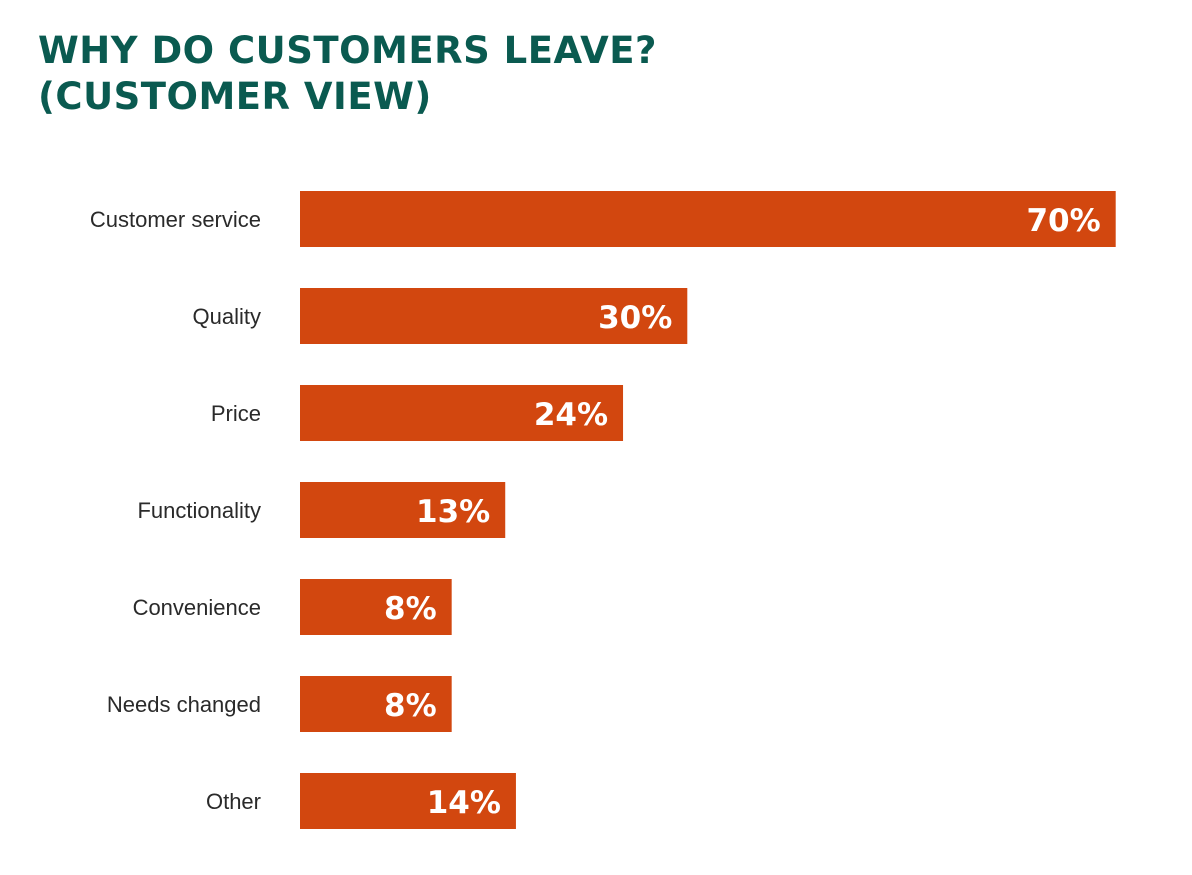 This screenshot has width=1192, height=875. What do you see at coordinates (464, 803) in the screenshot?
I see `value-label: 14%` at bounding box center [464, 803].